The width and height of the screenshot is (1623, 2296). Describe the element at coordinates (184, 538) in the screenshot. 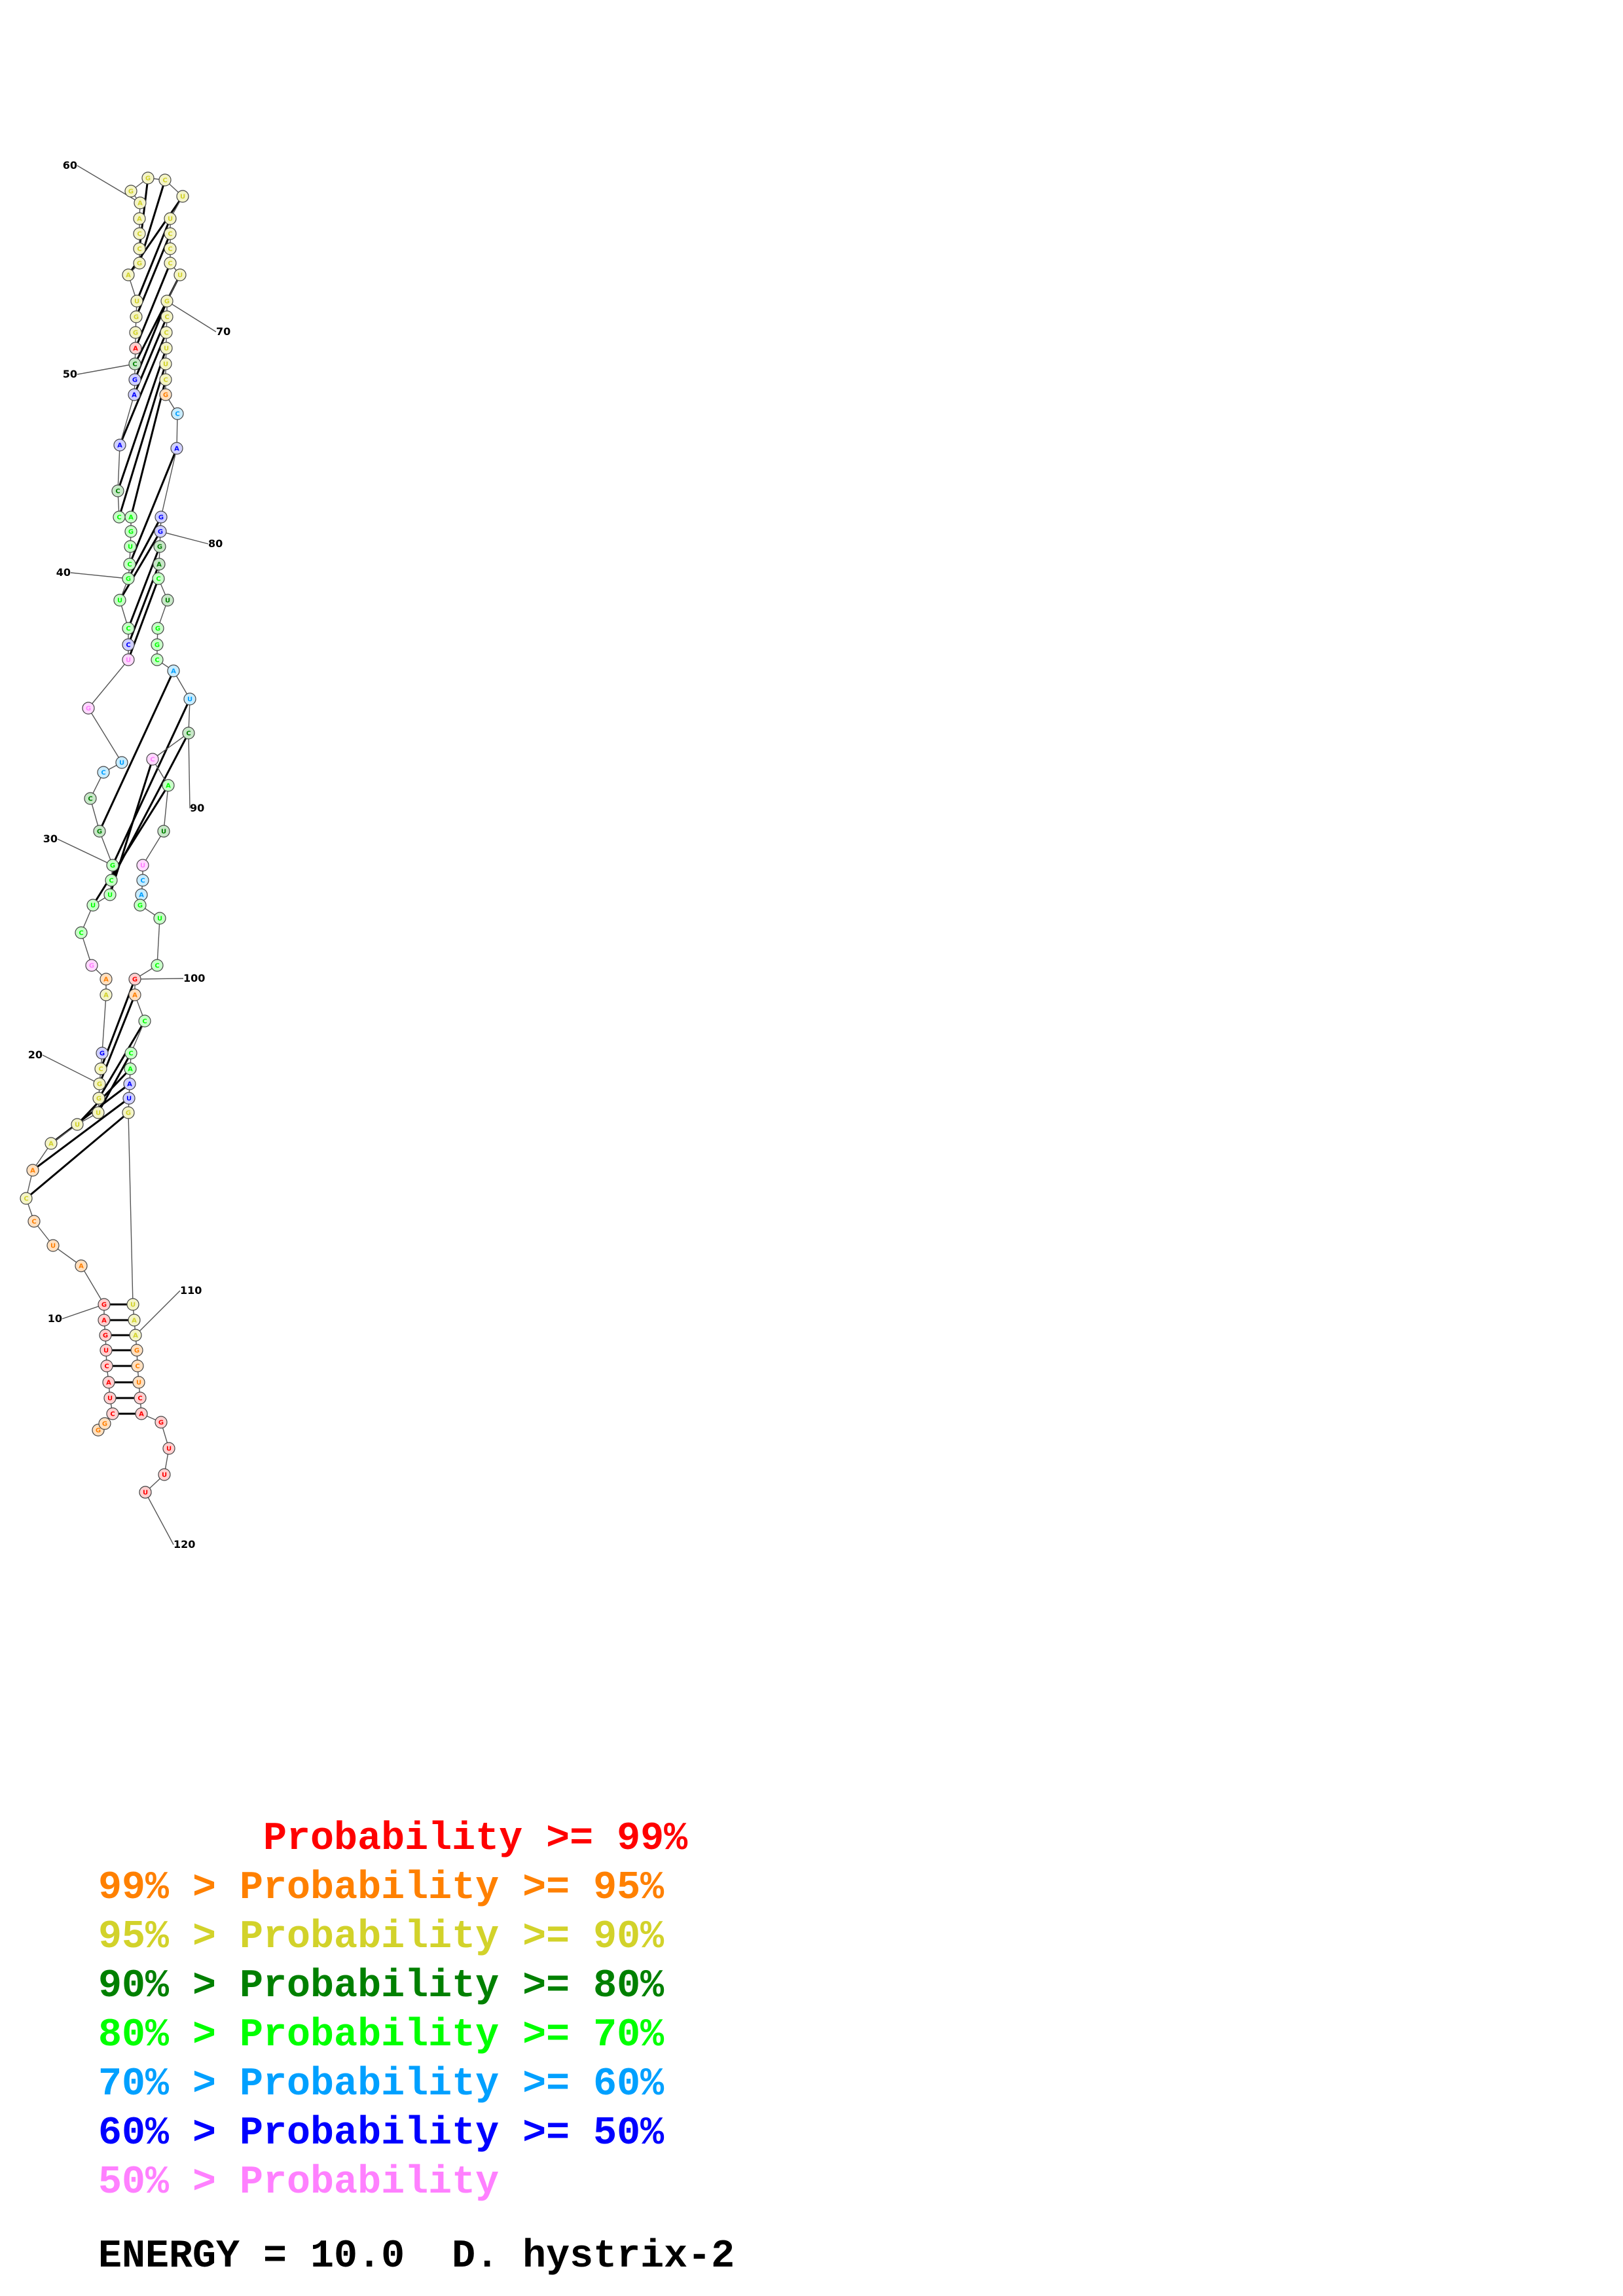

I see `tick-leader-line` at that location.